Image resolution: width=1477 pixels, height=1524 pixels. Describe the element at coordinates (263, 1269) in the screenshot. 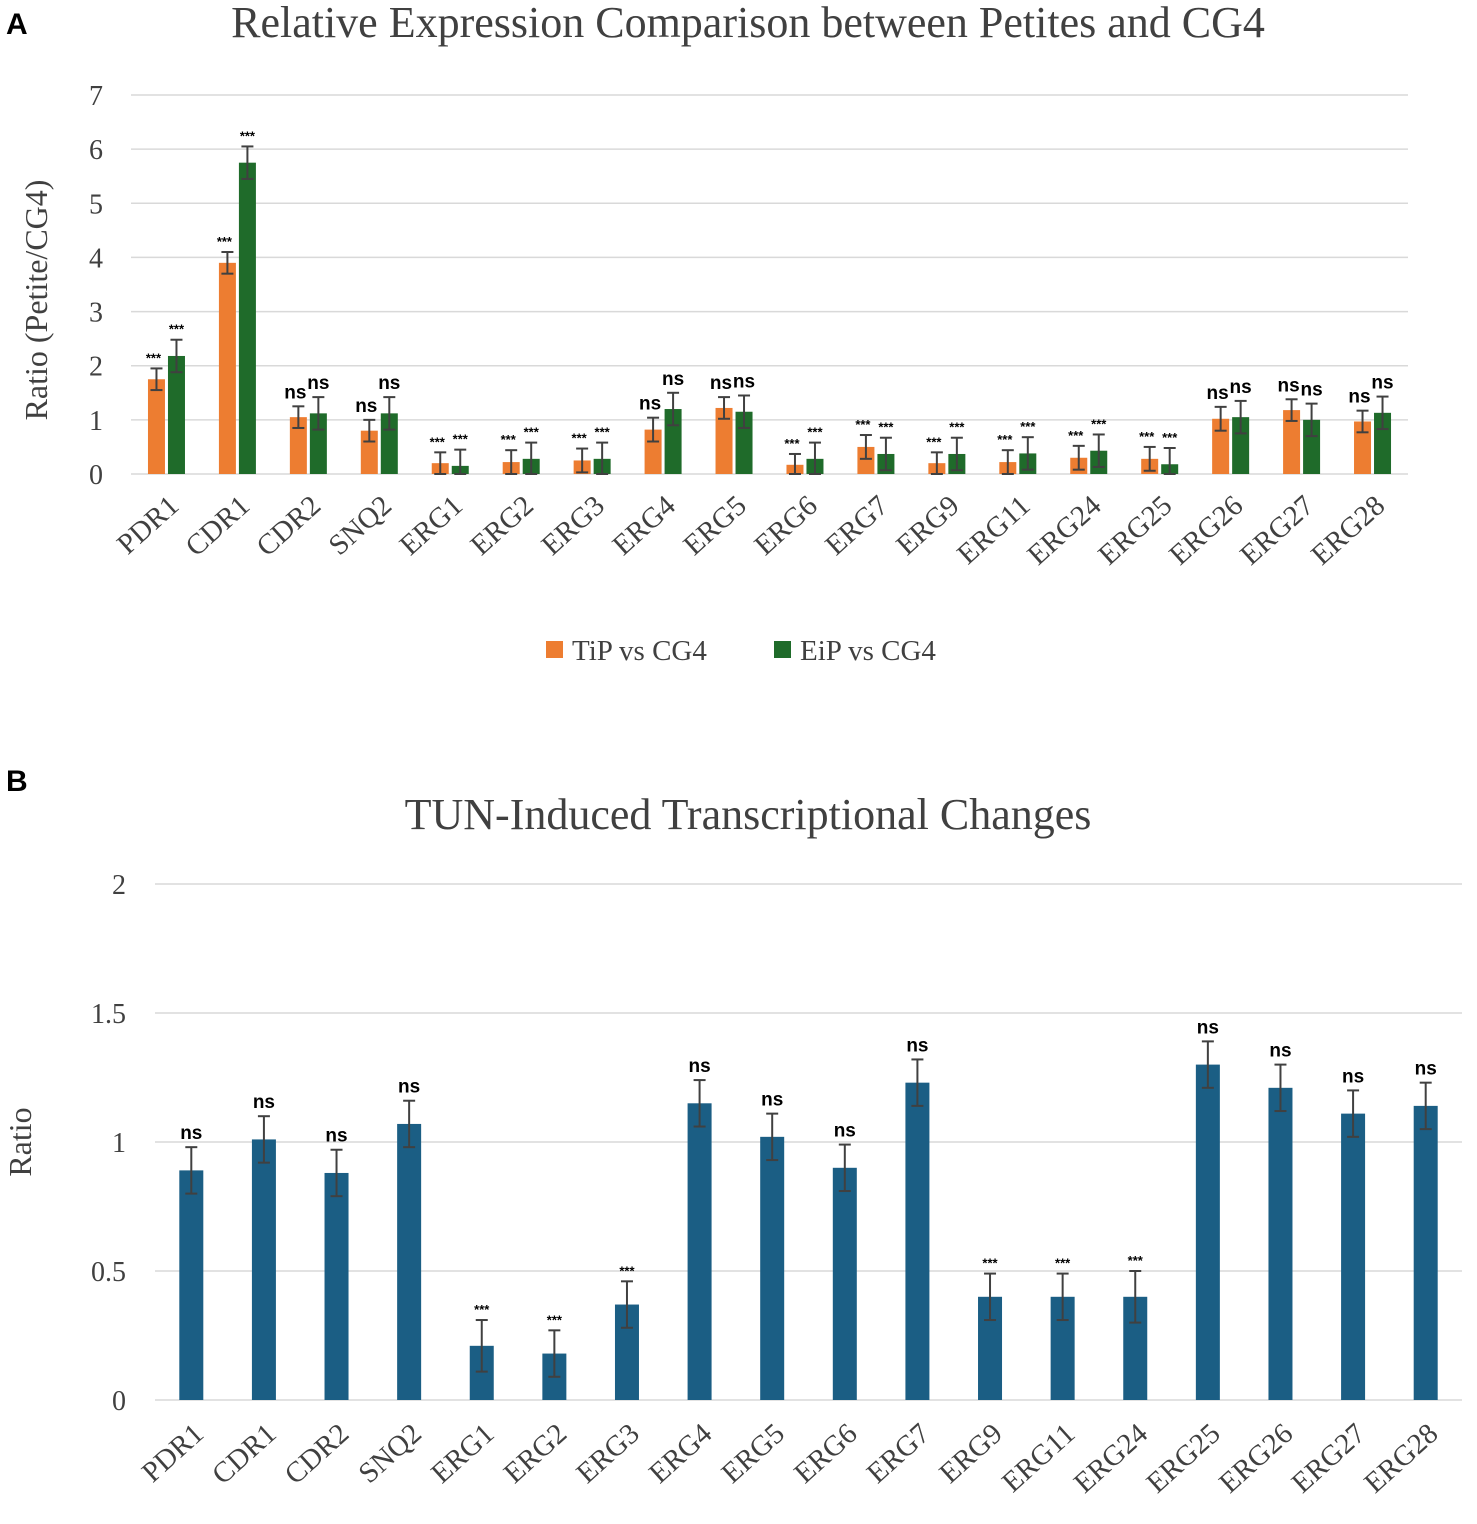

I see `bar-cdr1-tun` at that location.